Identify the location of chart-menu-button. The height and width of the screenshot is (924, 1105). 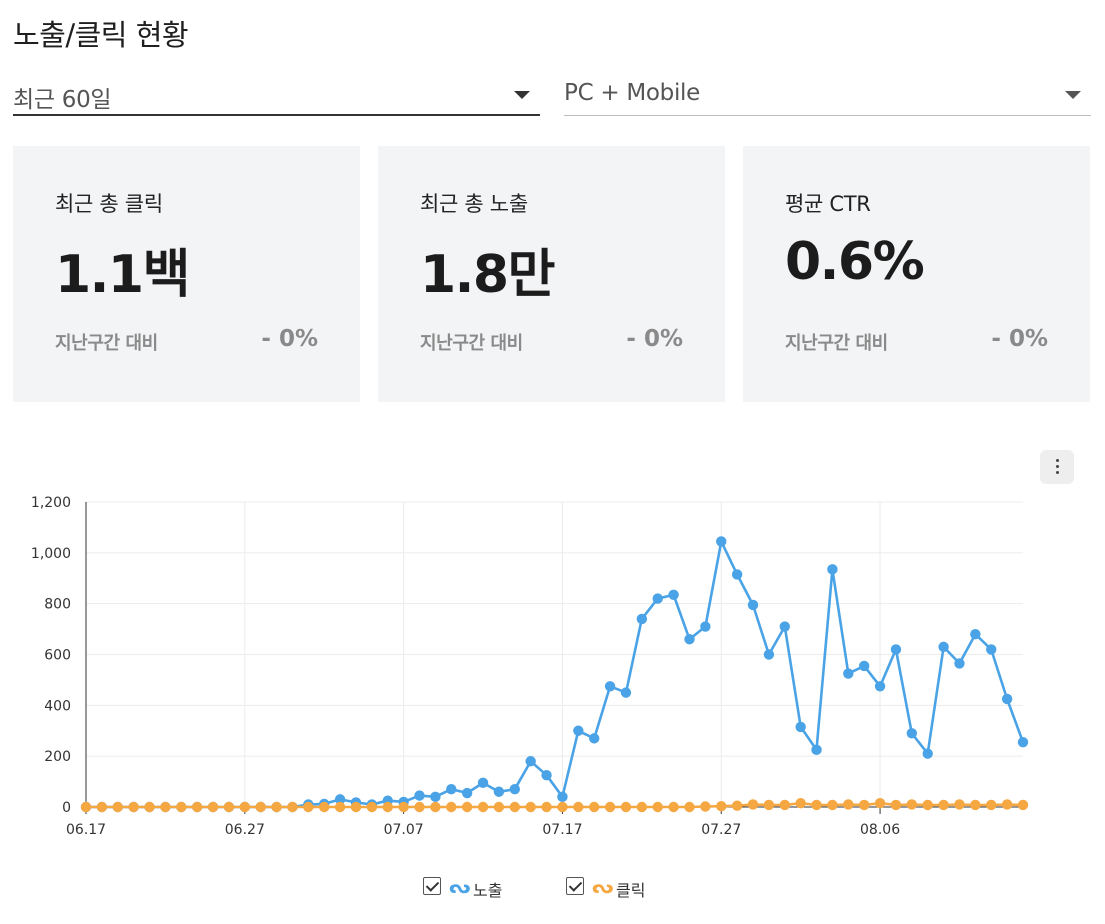
(1057, 467).